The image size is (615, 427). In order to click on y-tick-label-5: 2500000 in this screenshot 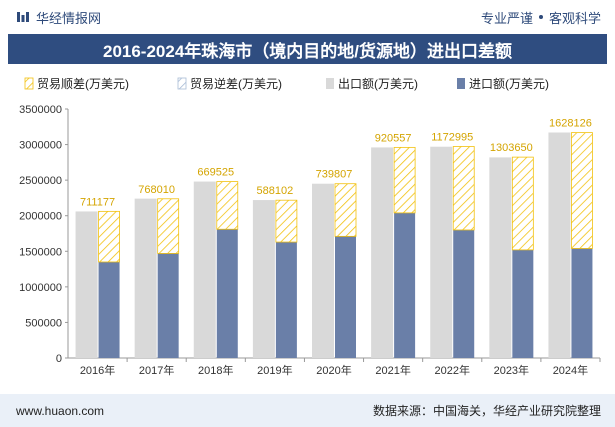, I will do `click(40, 181)`.